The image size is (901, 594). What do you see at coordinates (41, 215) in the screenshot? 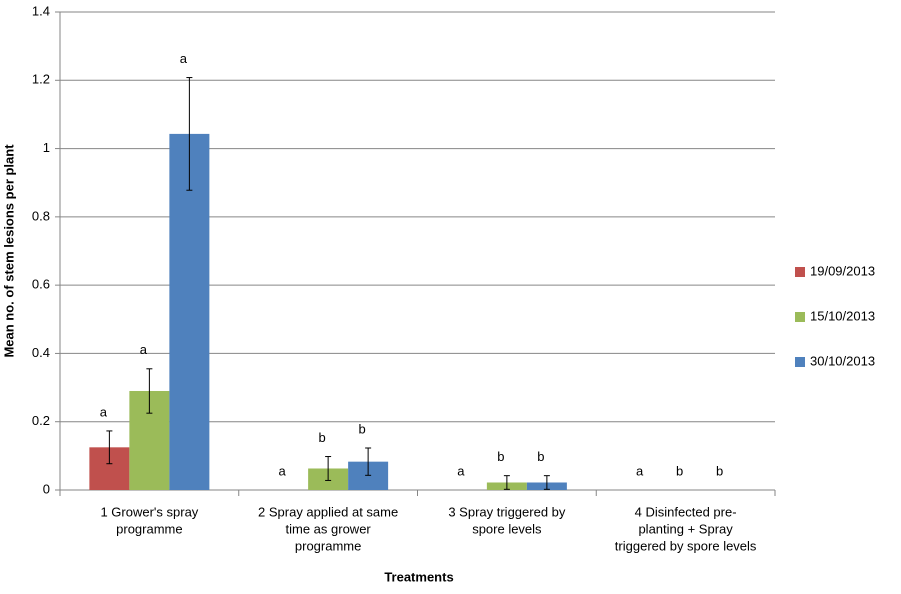
I see `y-tick-label: 0.8` at bounding box center [41, 215].